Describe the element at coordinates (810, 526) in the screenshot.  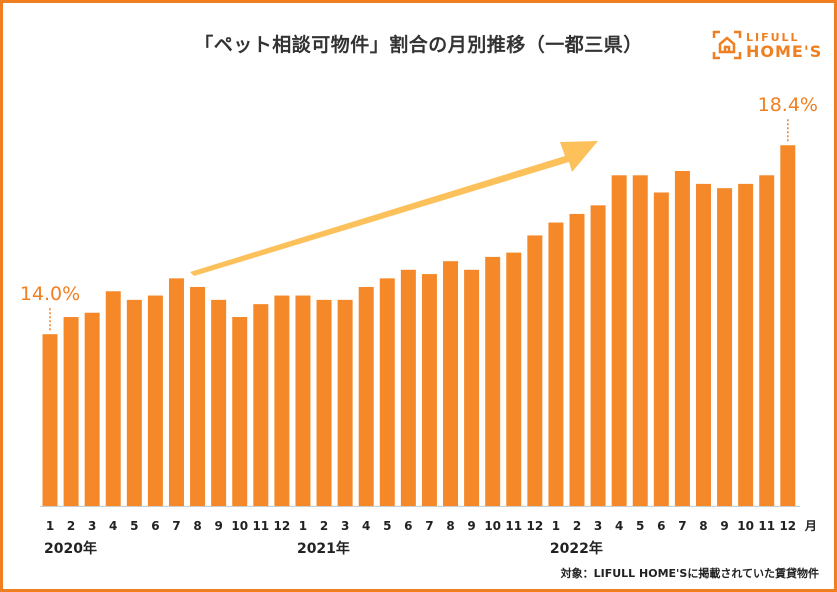
I see `x-unit-label: 月` at that location.